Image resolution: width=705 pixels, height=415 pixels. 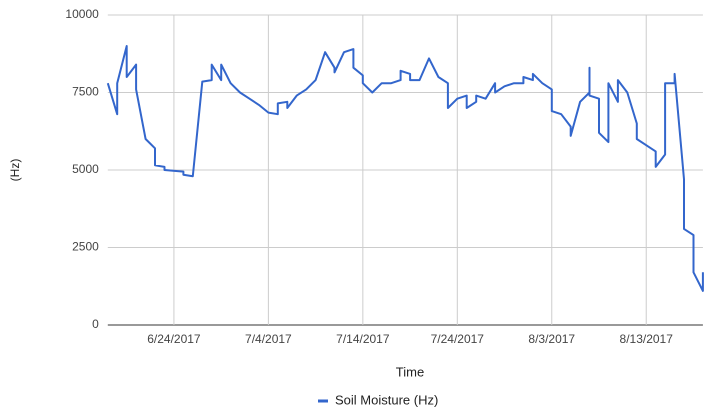 I want to click on legend-label: Soil Moisture (Hz), so click(x=386, y=399).